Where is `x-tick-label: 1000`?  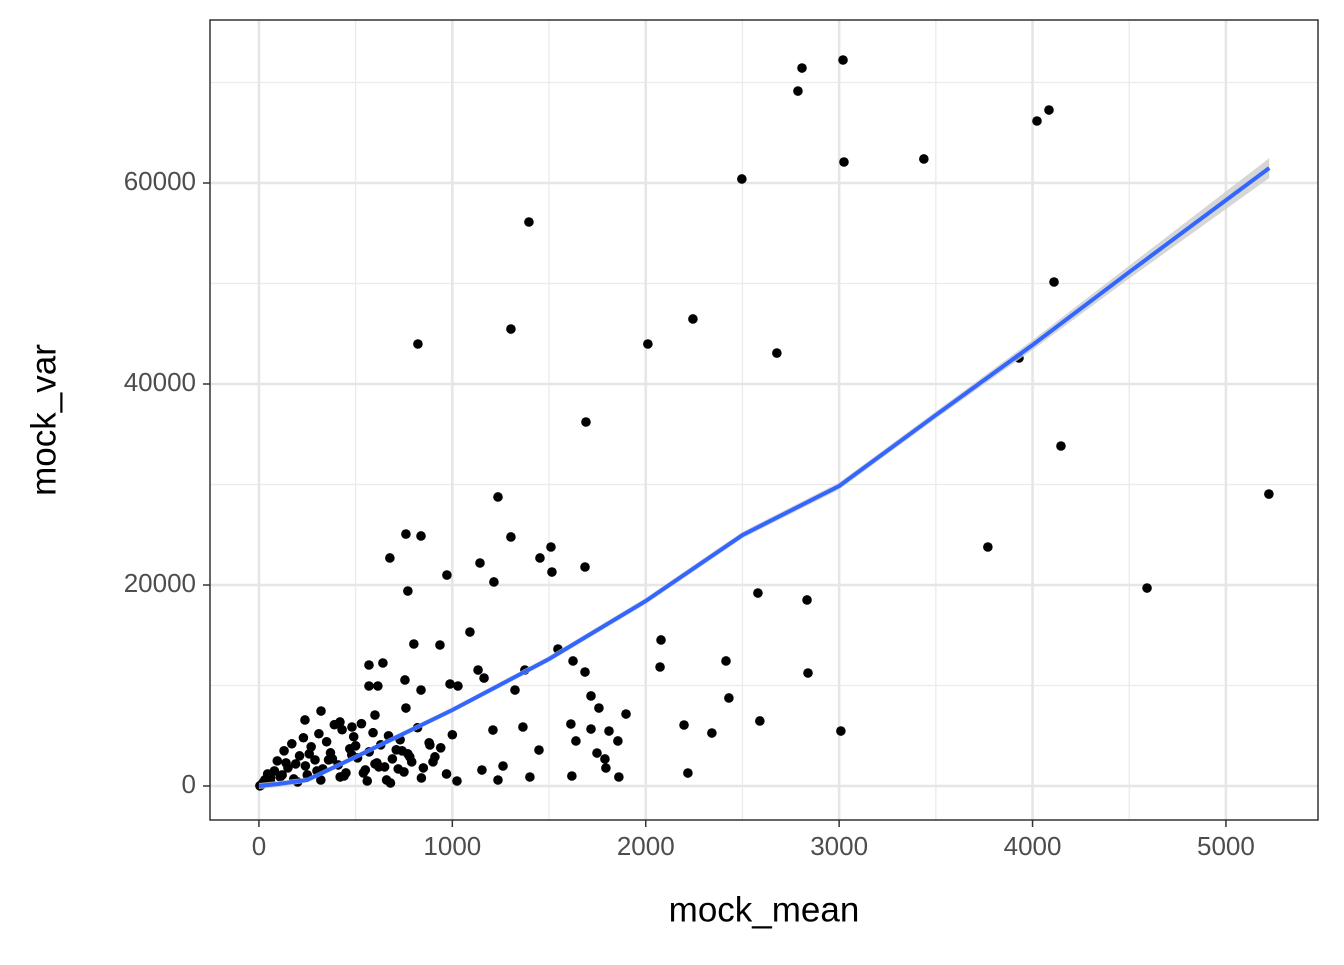 x-tick-label: 1000 is located at coordinates (452, 846).